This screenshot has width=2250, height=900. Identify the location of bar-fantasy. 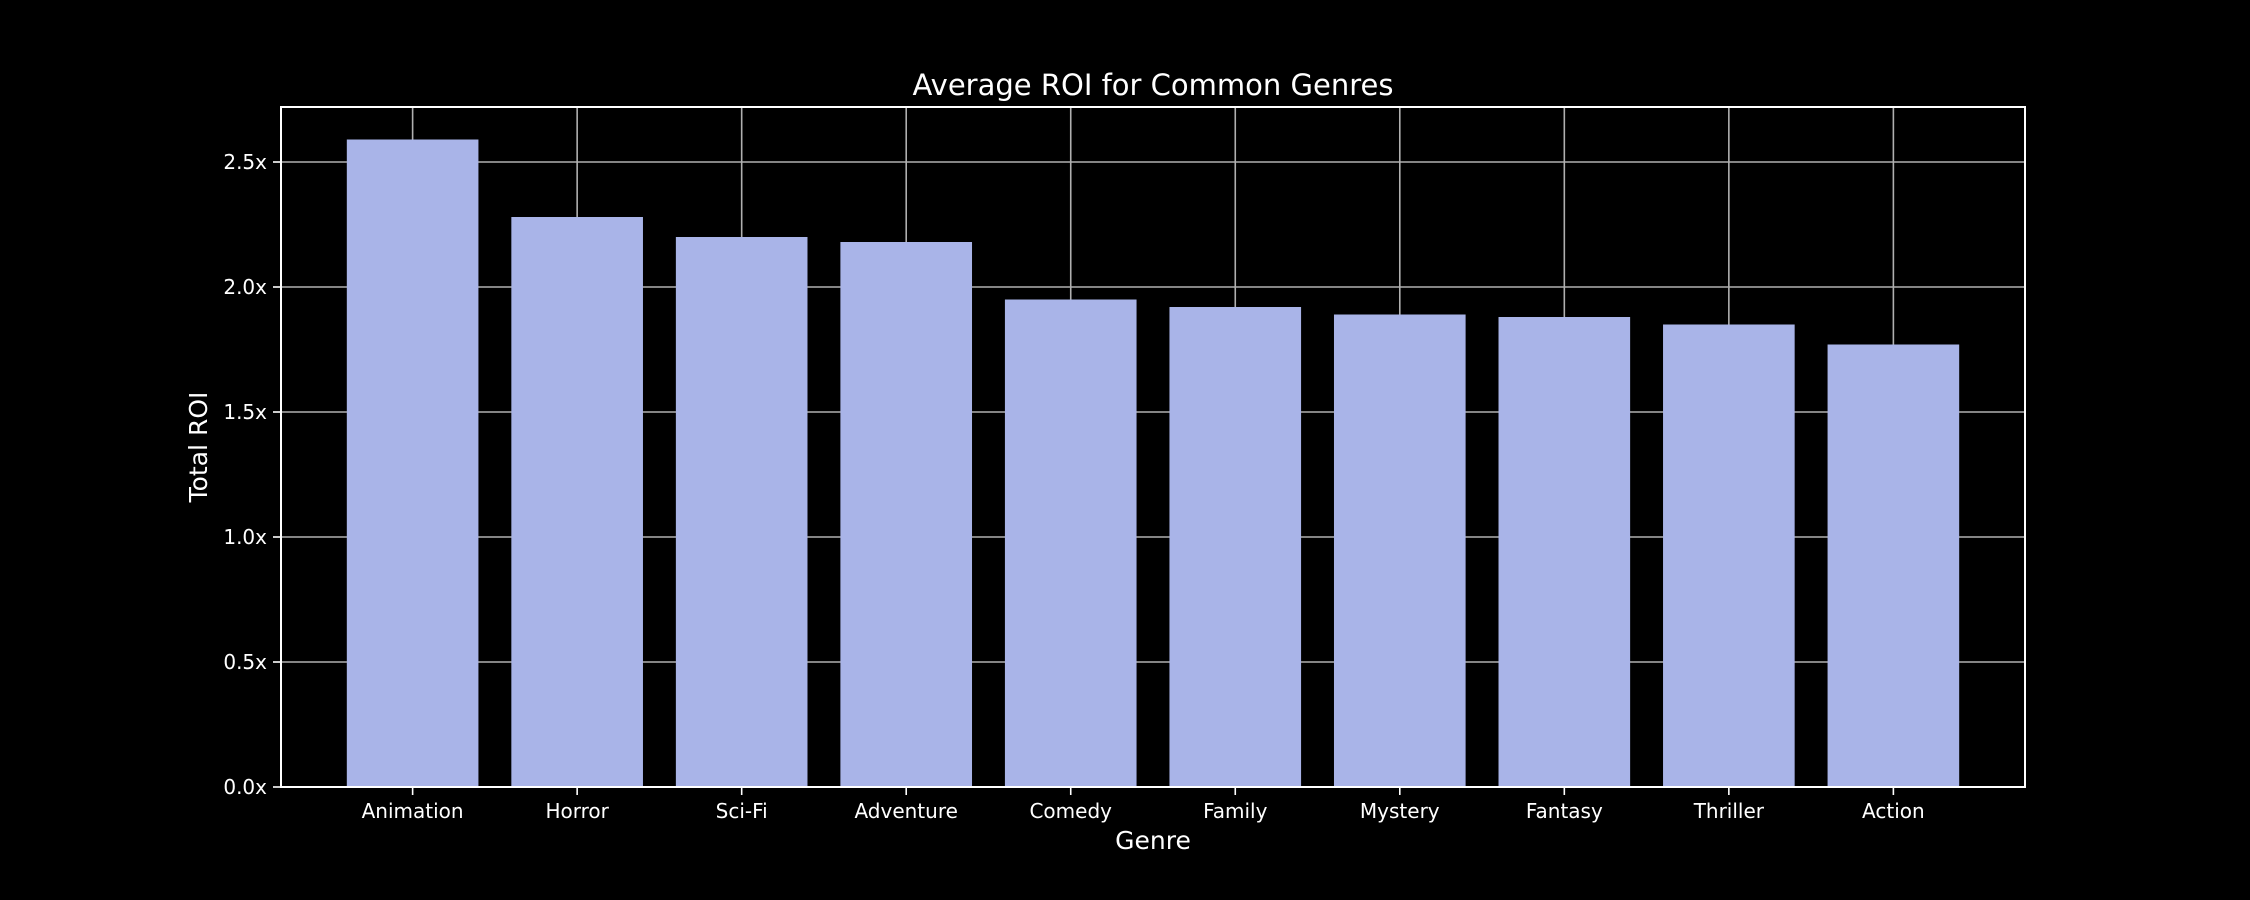
(1564, 552).